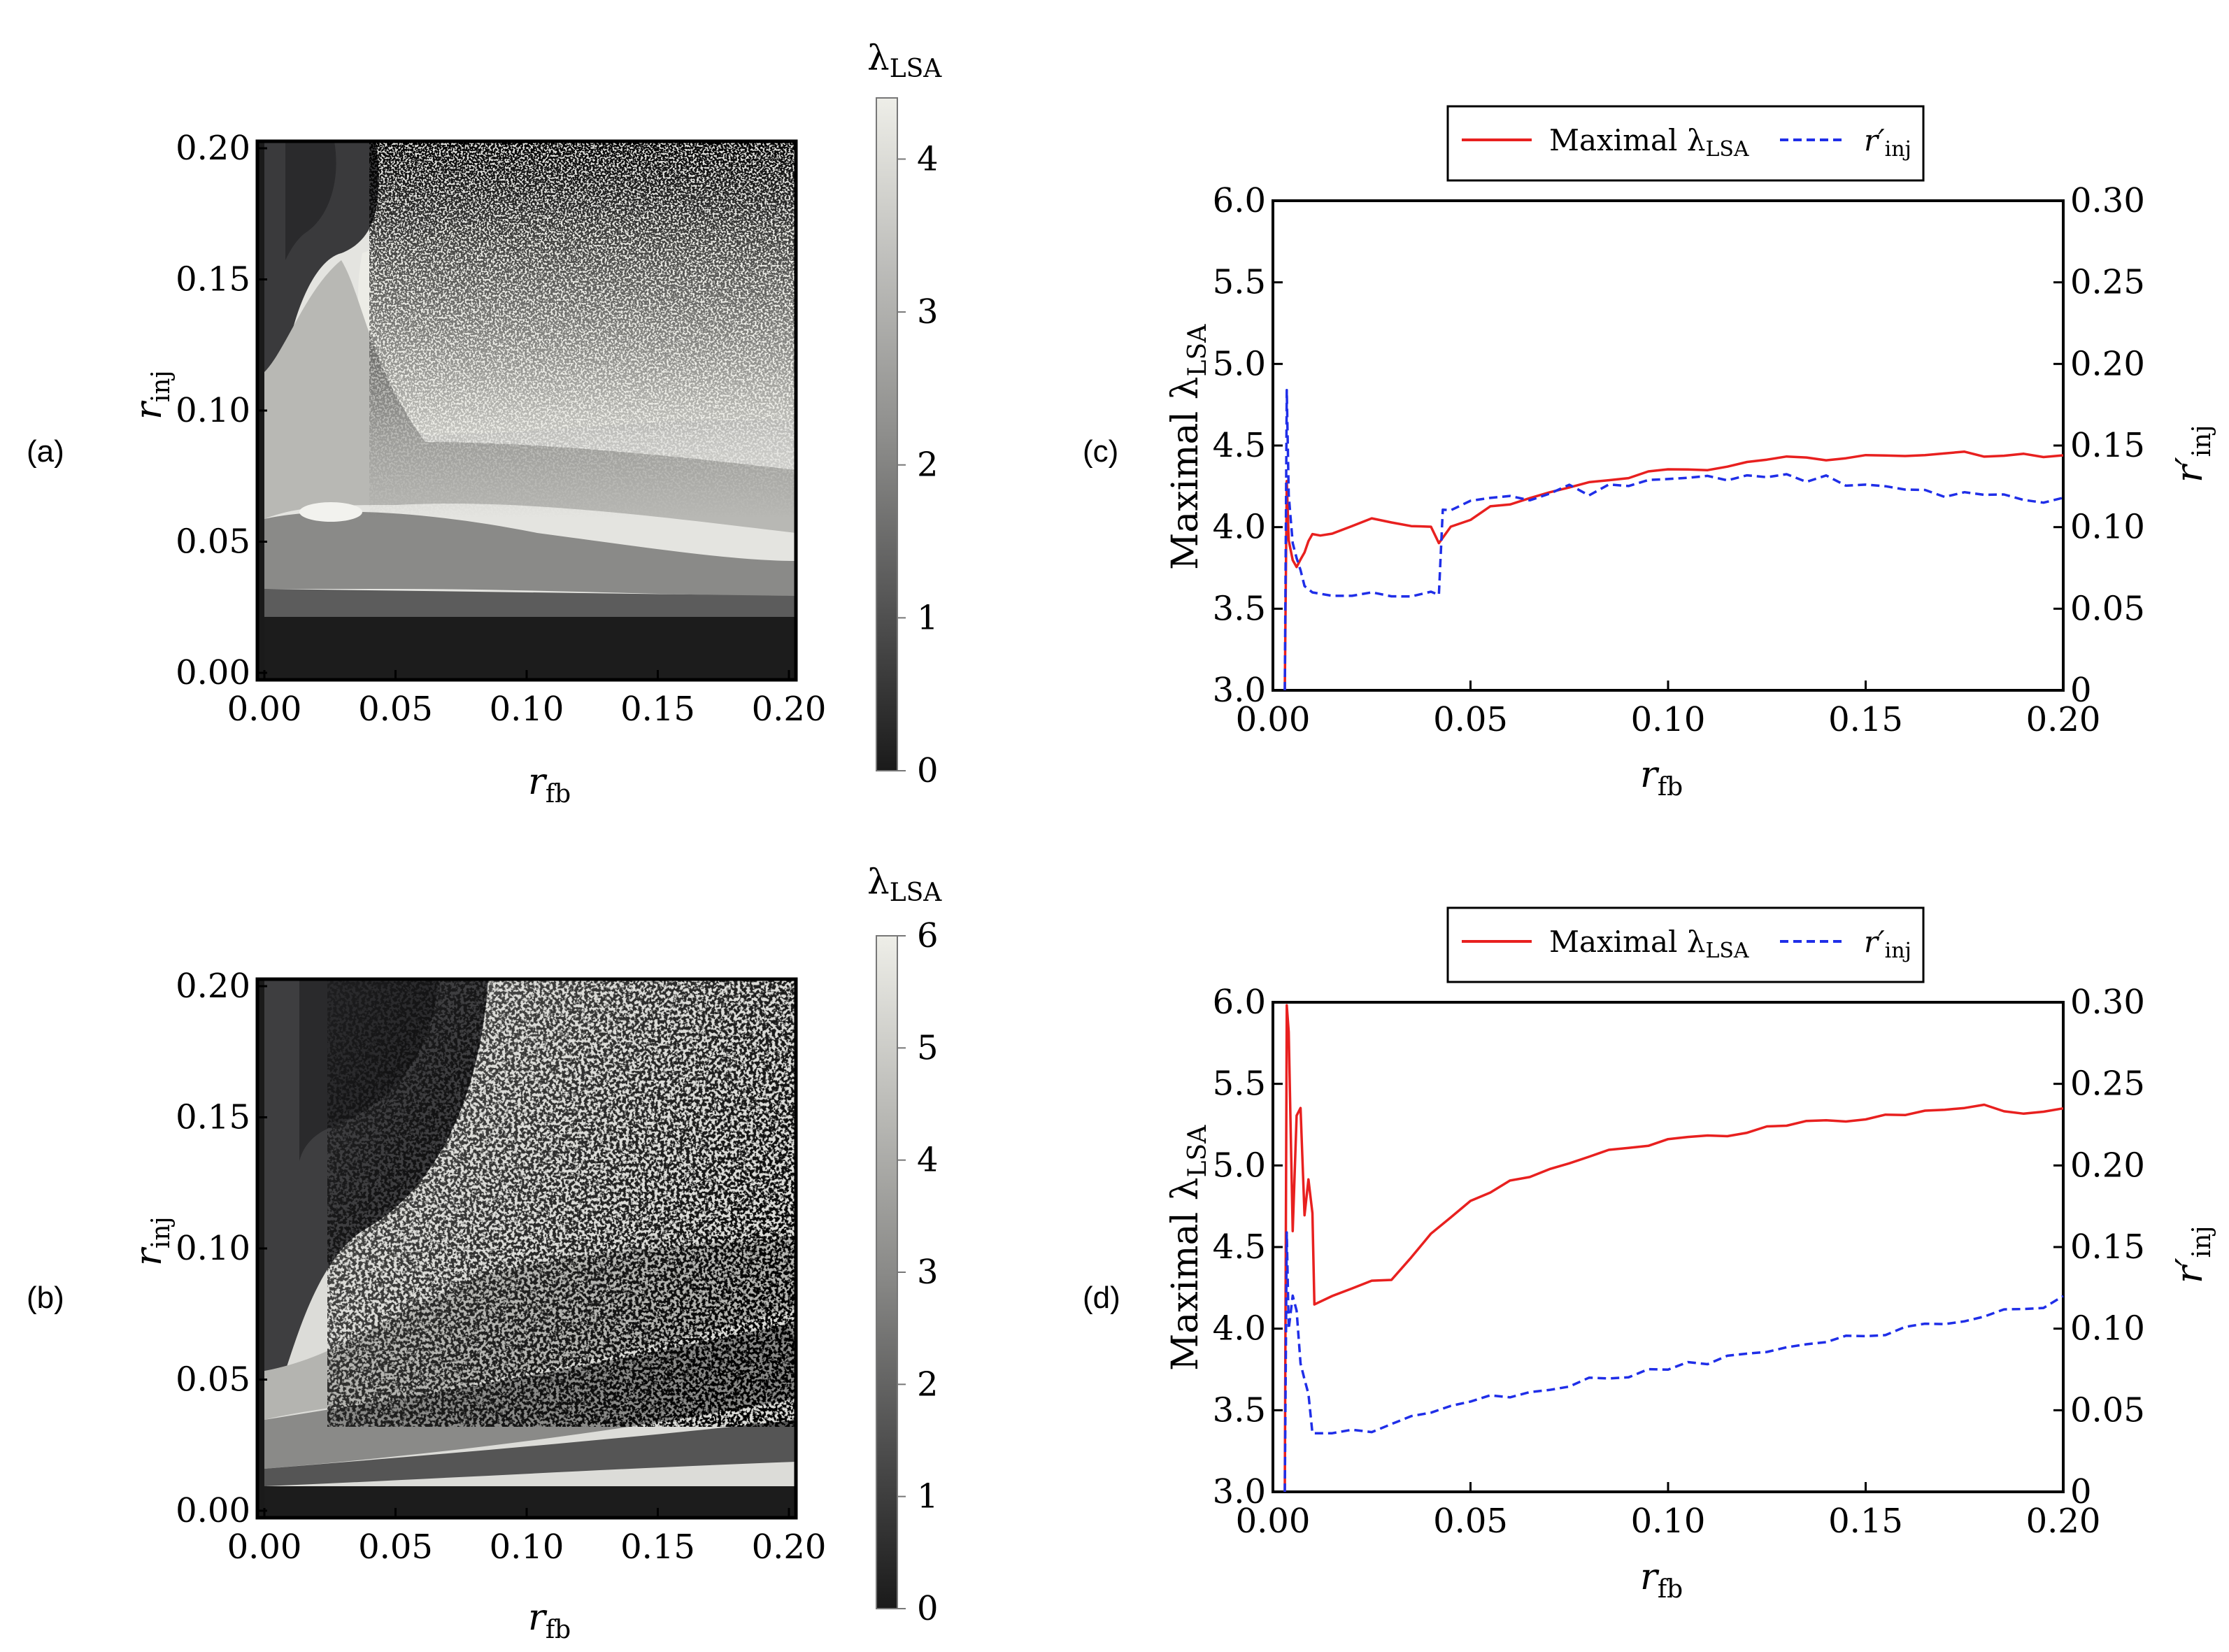  I want to click on tick-layer-b: 0.000.00 0.05 0.05 0.10 0.10 0.15 0.15 0.20 0.20, so click(501, 1267).